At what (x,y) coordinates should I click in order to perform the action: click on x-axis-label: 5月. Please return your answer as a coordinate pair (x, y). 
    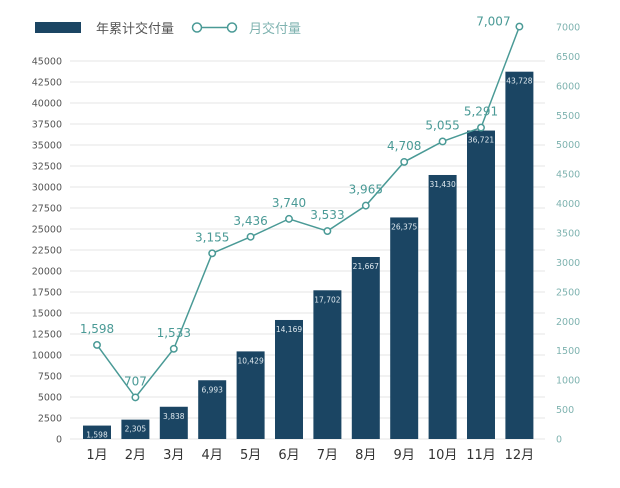
    Looking at the image, I should click on (250, 455).